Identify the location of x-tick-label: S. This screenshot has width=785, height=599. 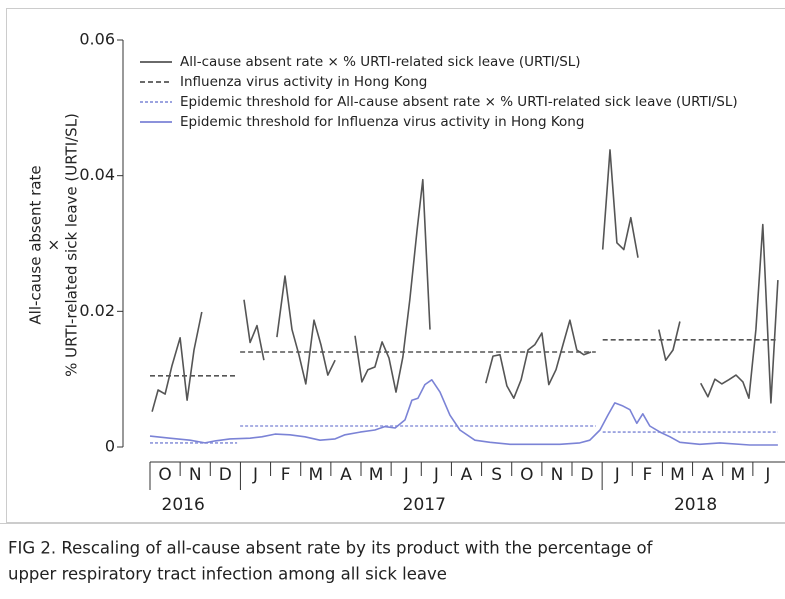
(496, 475).